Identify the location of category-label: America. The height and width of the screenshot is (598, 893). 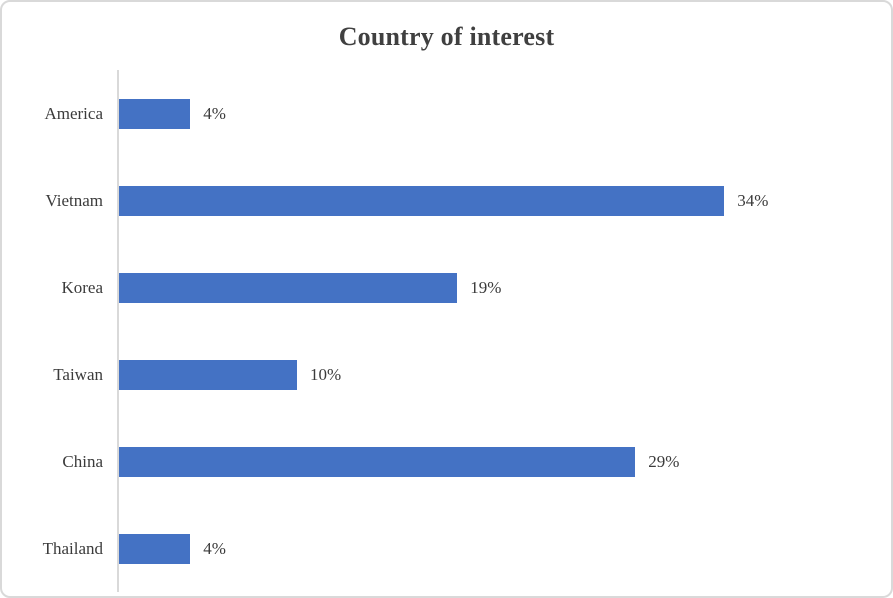
(73, 113).